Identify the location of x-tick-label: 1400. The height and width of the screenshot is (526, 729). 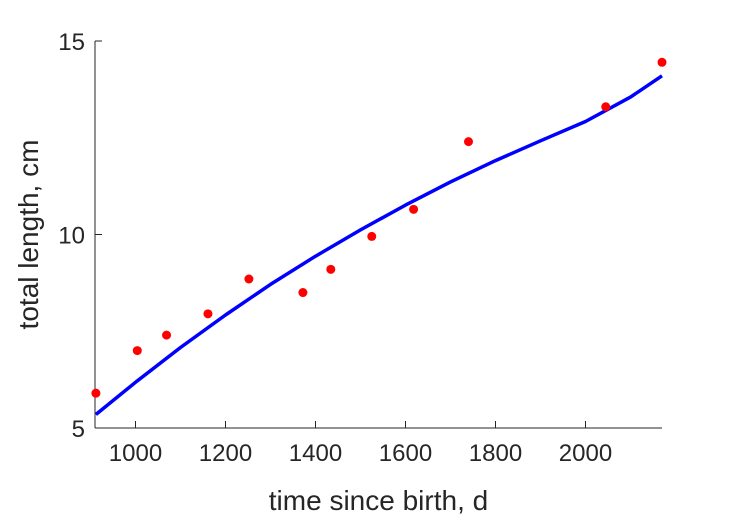
(315, 453).